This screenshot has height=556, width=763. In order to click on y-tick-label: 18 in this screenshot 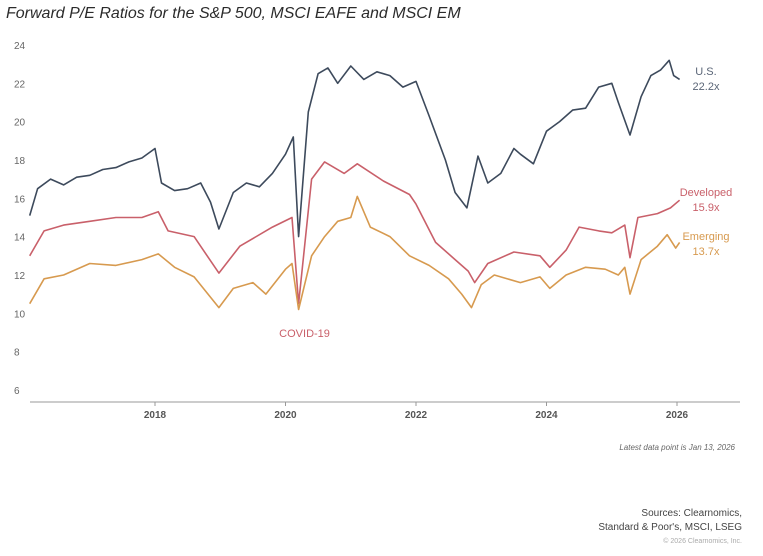, I will do `click(20, 161)`.